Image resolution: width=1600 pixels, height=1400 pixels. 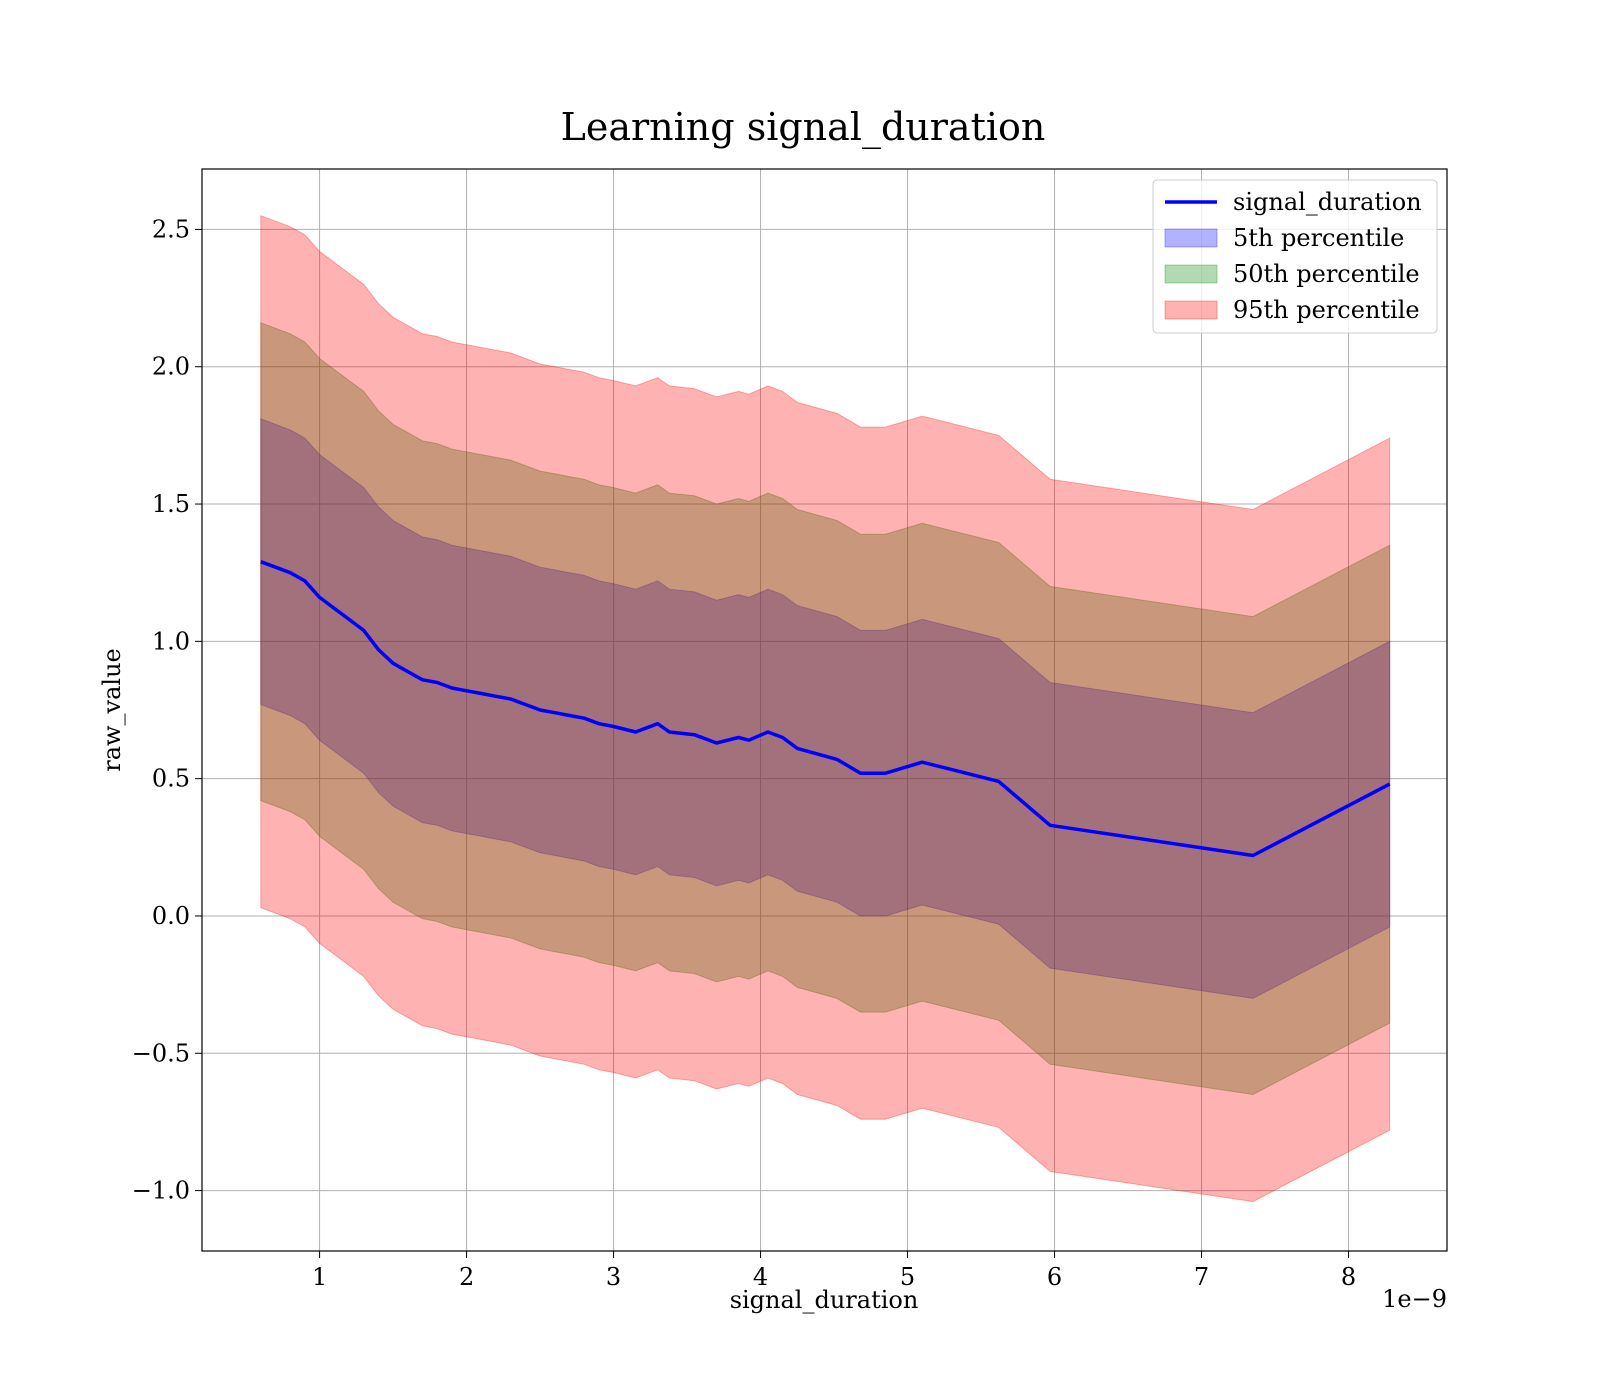 I want to click on y-axis-label: raw_value, so click(x=112, y=710).